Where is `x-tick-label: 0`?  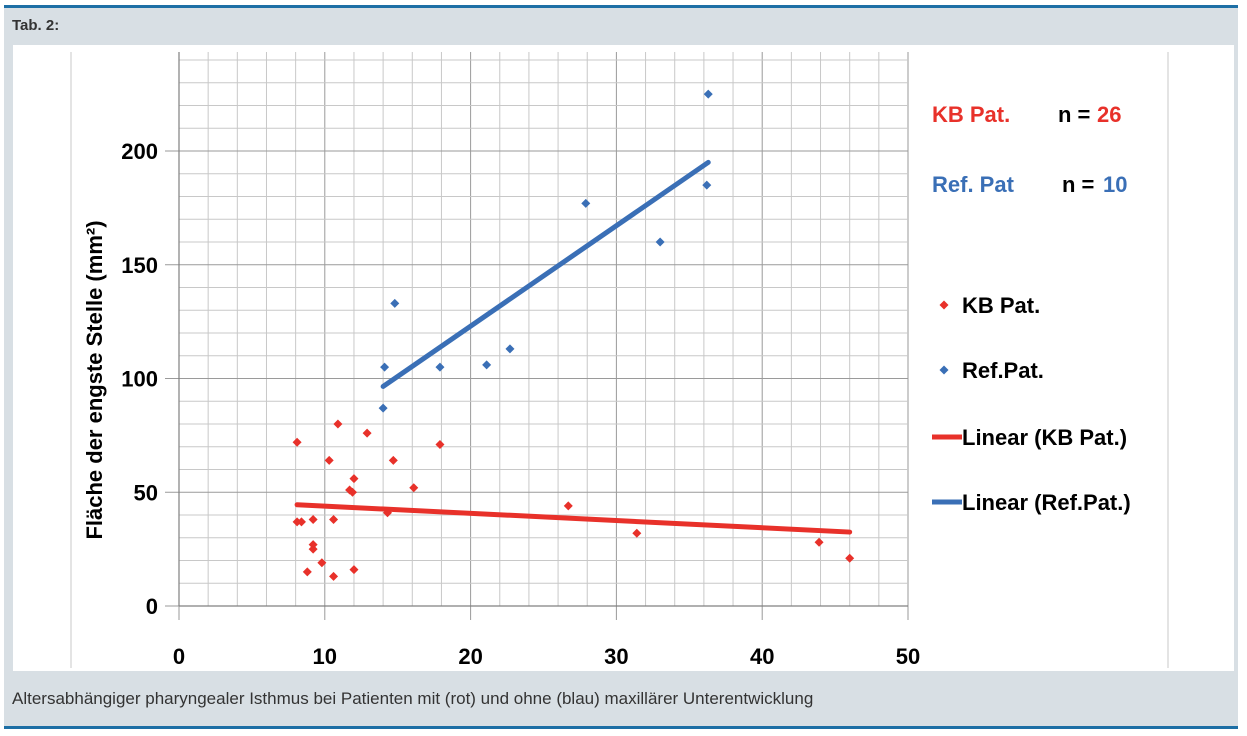 x-tick-label: 0 is located at coordinates (179, 656).